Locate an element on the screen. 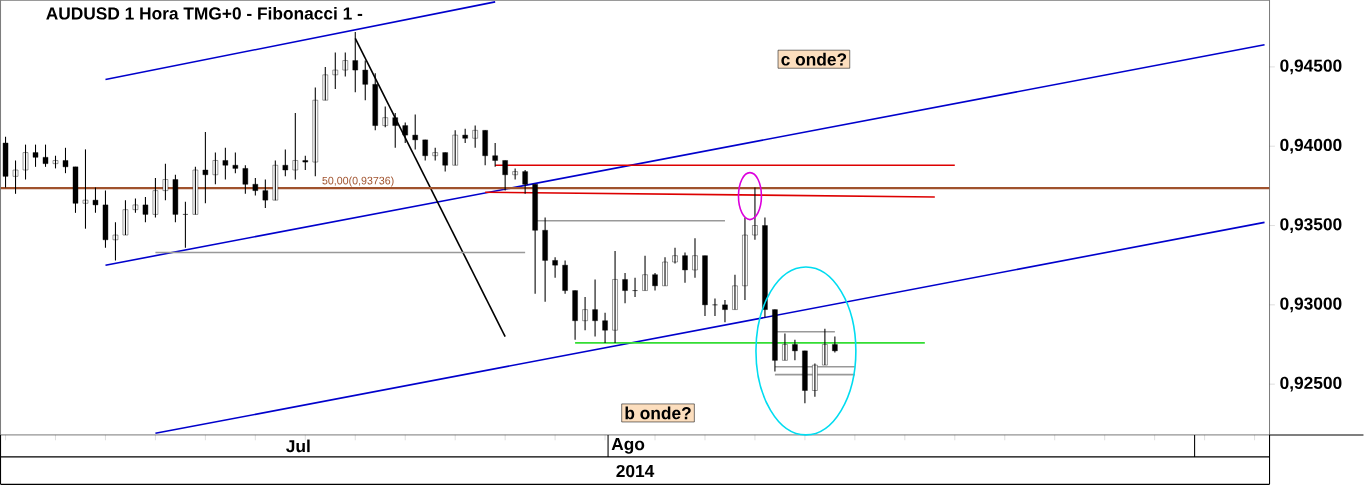 The image size is (1364, 485). text: Ago is located at coordinates (628, 446).